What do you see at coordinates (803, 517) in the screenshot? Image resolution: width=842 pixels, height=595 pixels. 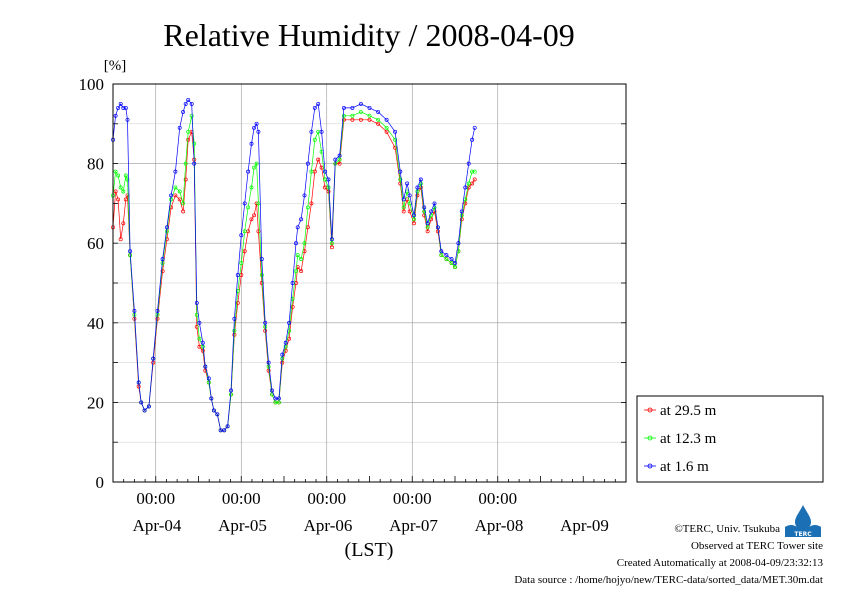 I see `logo-droplet-icon` at bounding box center [803, 517].